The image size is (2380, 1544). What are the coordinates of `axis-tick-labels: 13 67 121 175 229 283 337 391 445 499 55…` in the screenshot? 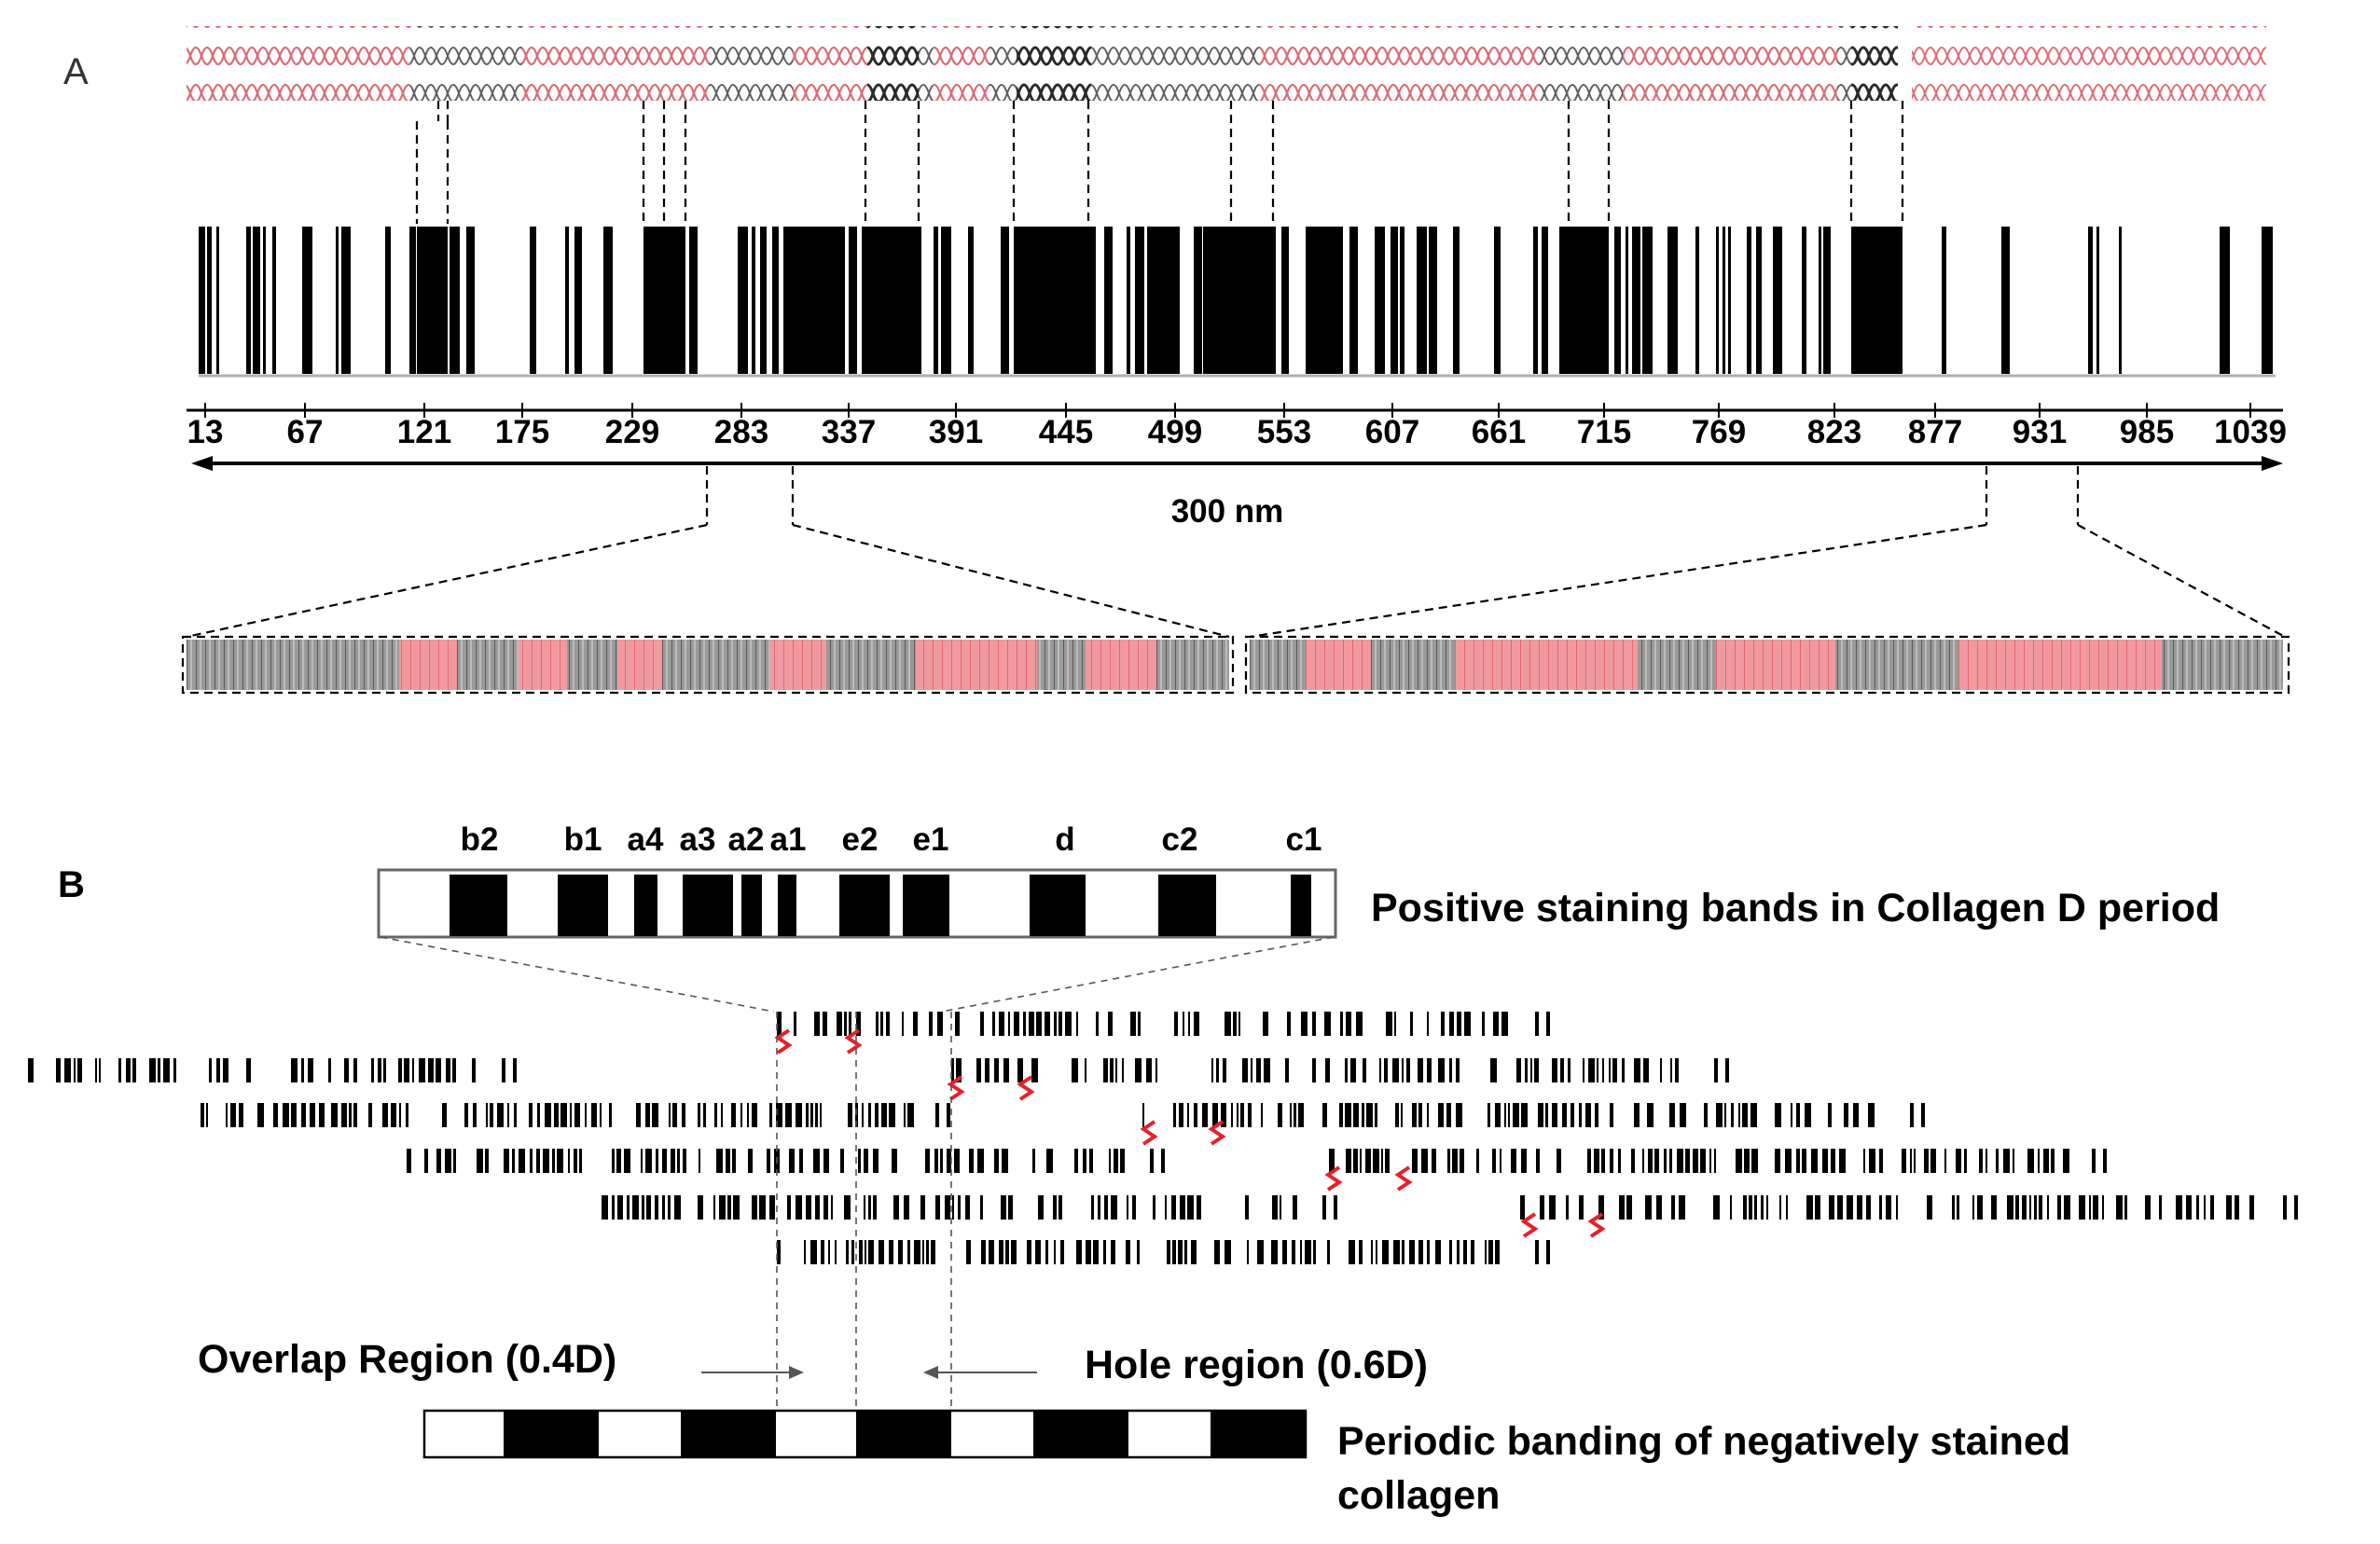 It's located at (1237, 432).